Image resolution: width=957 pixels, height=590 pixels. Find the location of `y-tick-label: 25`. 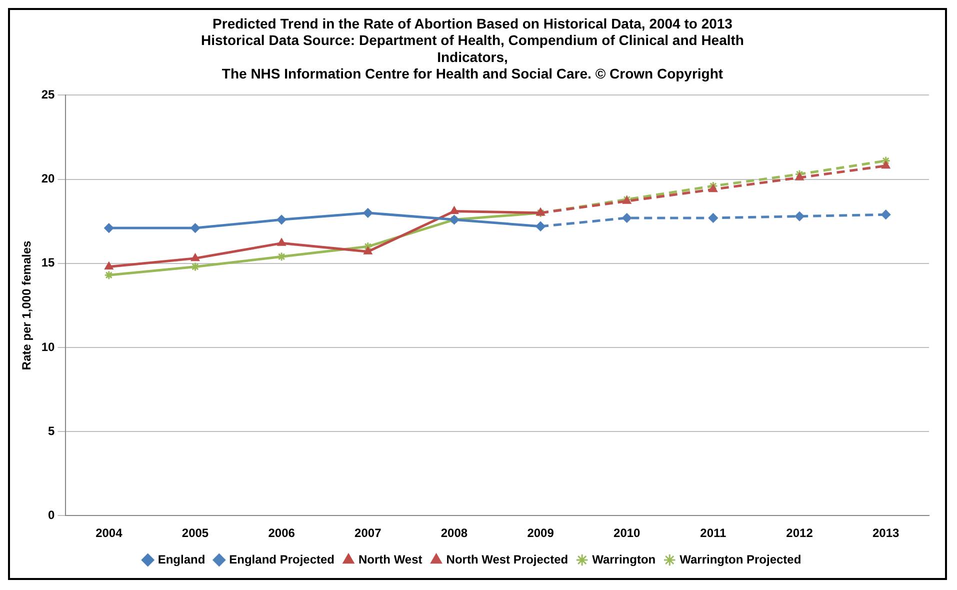

y-tick-label: 25 is located at coordinates (48, 95).